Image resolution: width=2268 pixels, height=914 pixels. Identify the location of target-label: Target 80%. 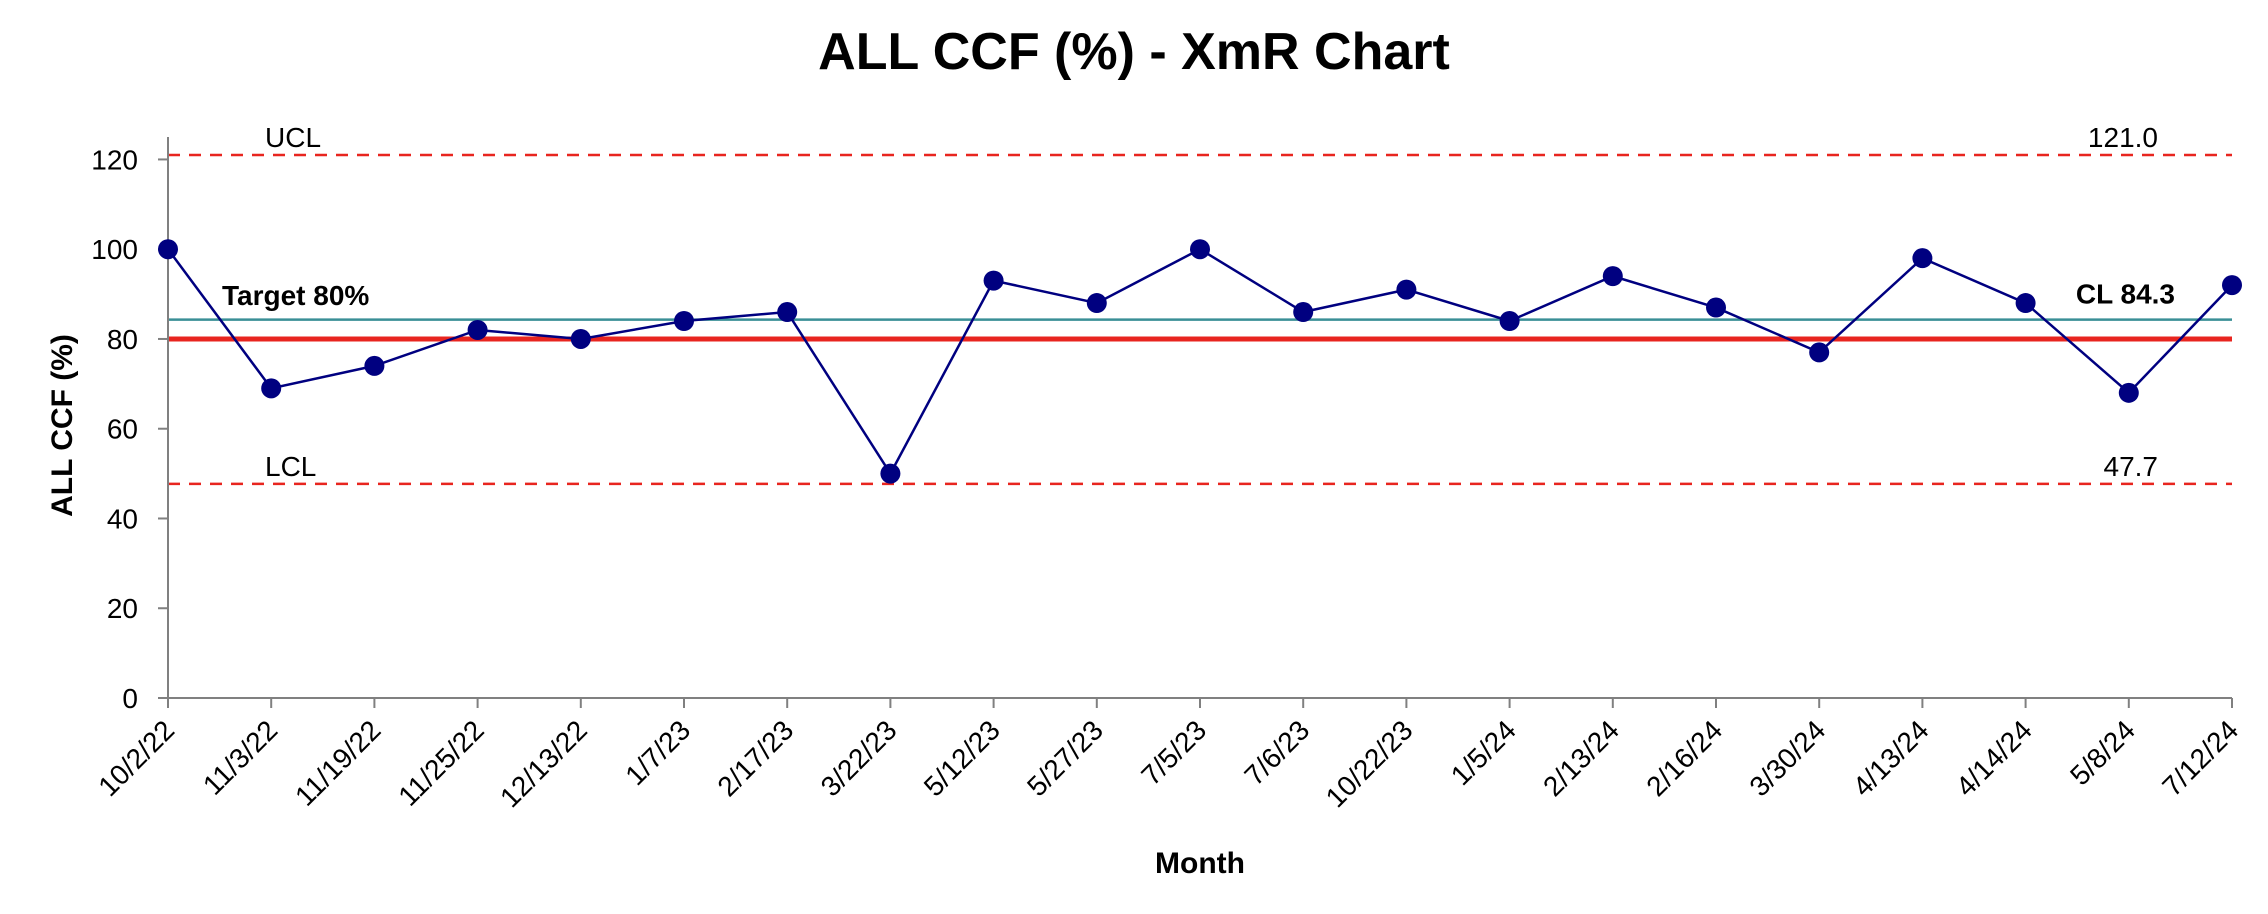
(295, 295).